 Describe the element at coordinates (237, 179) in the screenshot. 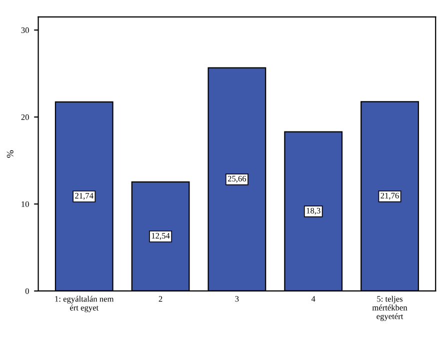

I see `data-label: 25,66` at that location.